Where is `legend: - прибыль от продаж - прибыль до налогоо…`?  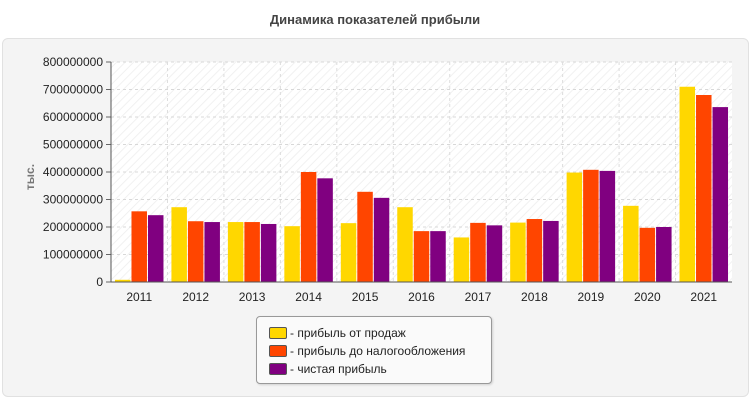
legend: - прибыль от продаж - прибыль до налогоо… is located at coordinates (374, 350).